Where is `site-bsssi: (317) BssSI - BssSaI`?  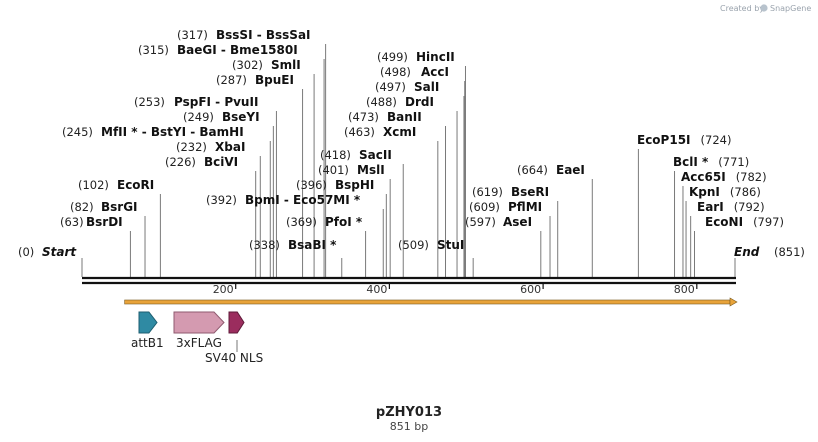
site-bsssi: (317) BssSI - BssSaI is located at coordinates (244, 35).